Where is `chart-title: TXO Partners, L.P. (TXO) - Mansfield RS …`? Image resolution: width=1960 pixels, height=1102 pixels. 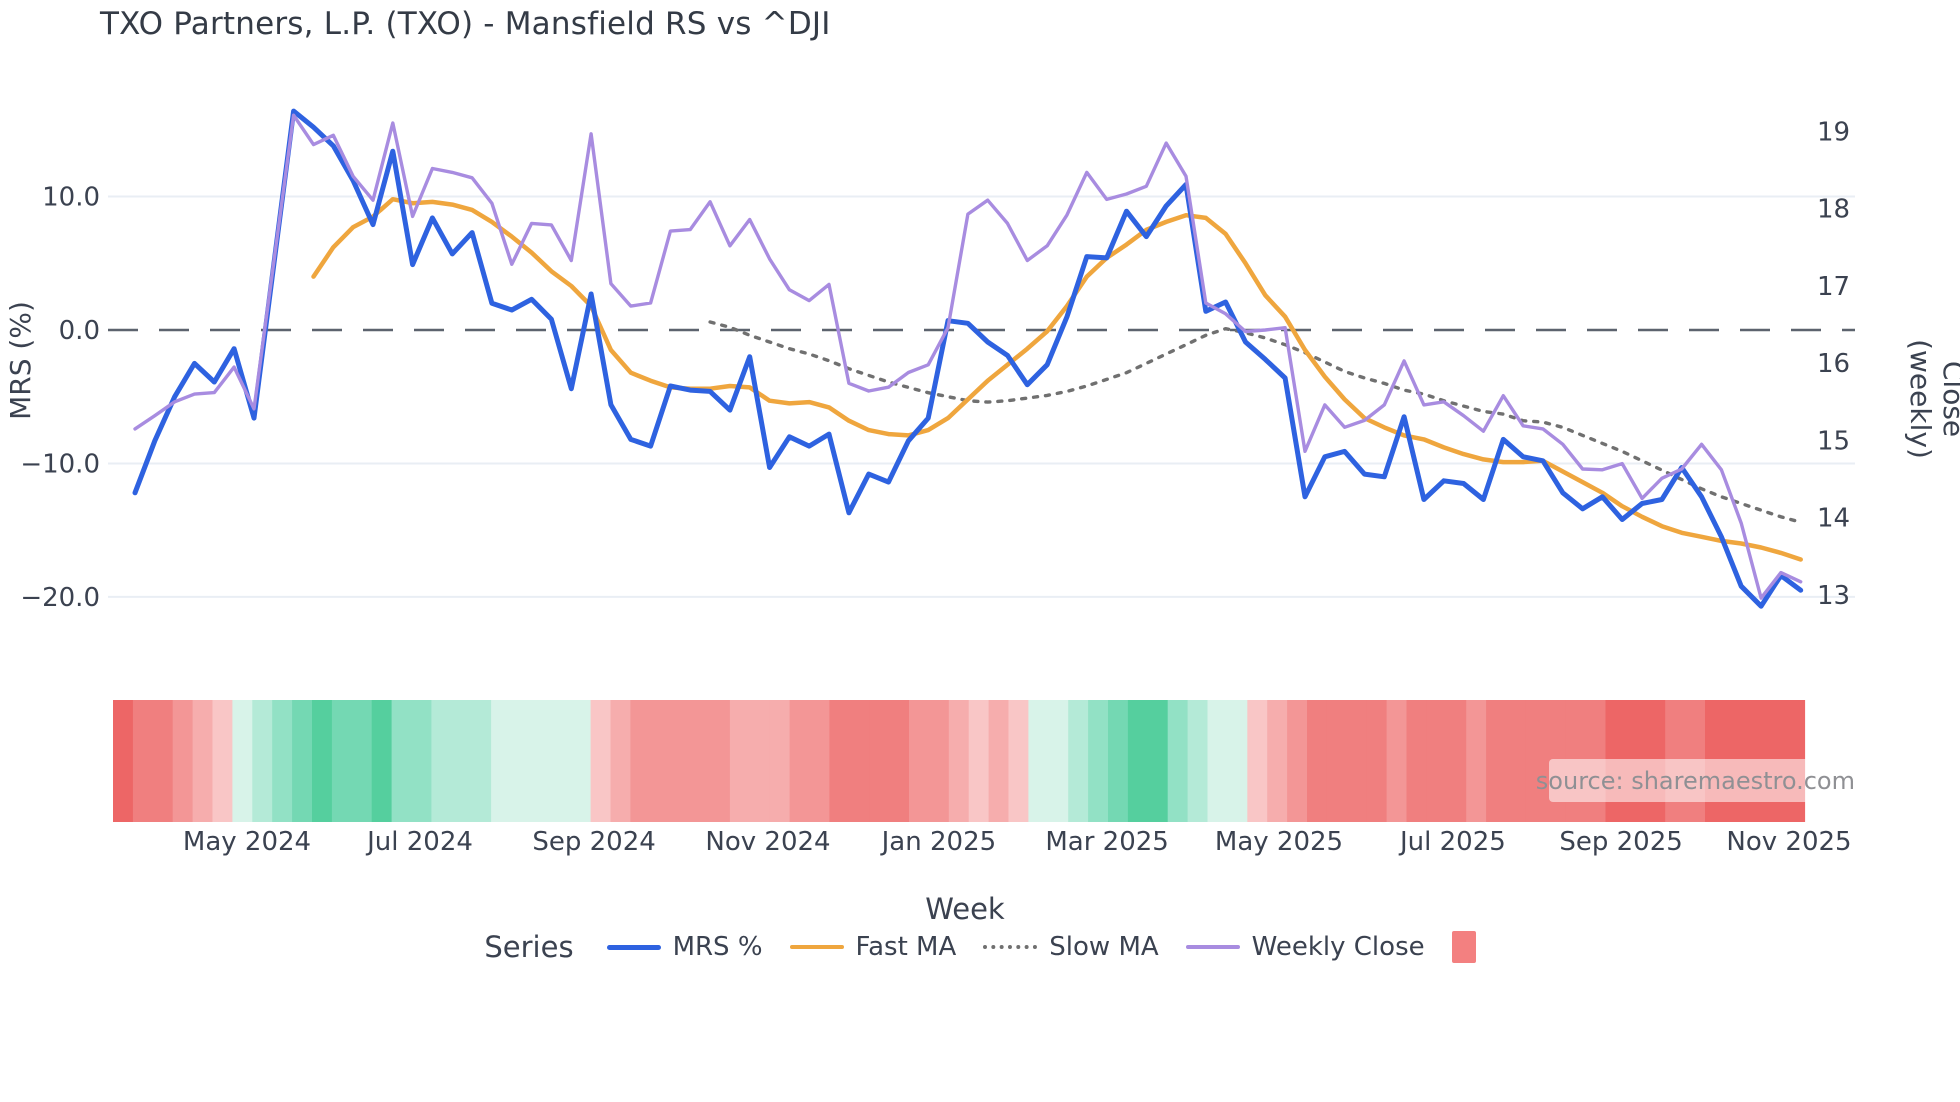
chart-title: TXO Partners, L.P. (TXO) - Mansfield RS … is located at coordinates (465, 24).